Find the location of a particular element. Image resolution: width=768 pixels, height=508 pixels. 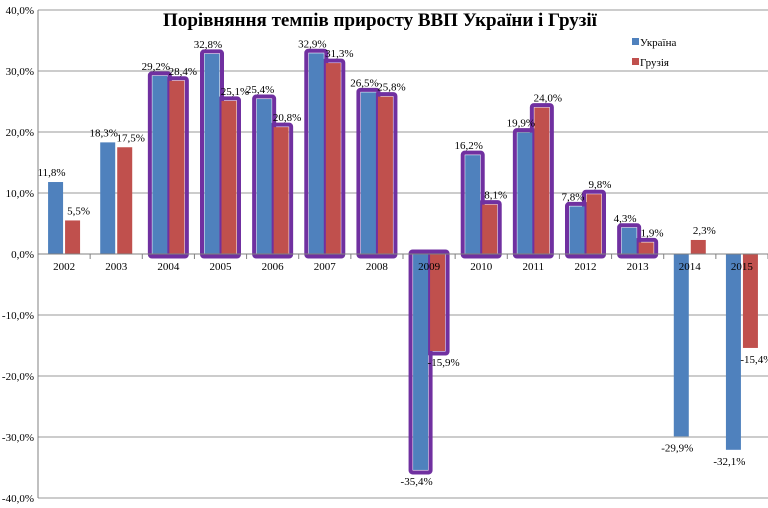

data-label: 31,3% is located at coordinates (339, 54).